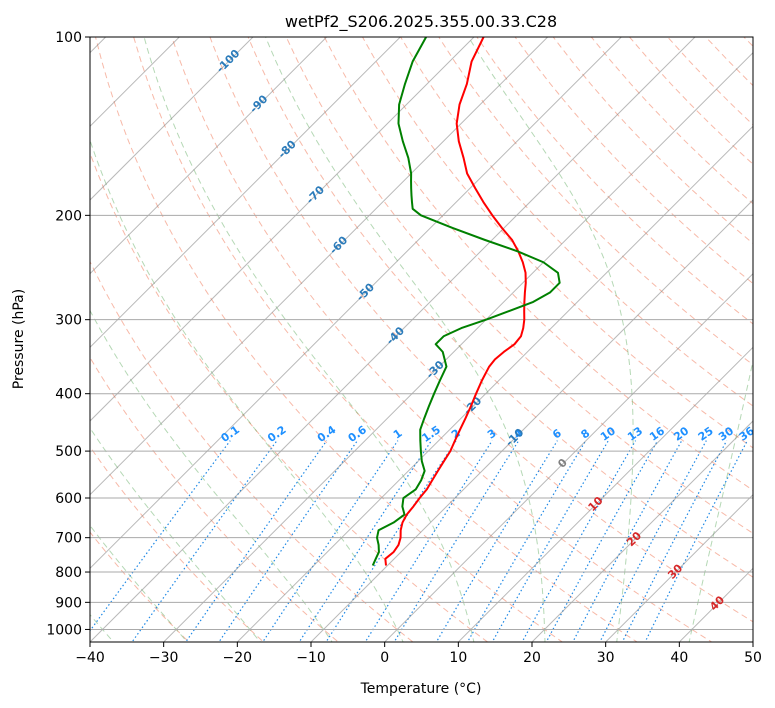  What do you see at coordinates (311, 658) in the screenshot?
I see `x-tick-label: −10` at bounding box center [311, 658].